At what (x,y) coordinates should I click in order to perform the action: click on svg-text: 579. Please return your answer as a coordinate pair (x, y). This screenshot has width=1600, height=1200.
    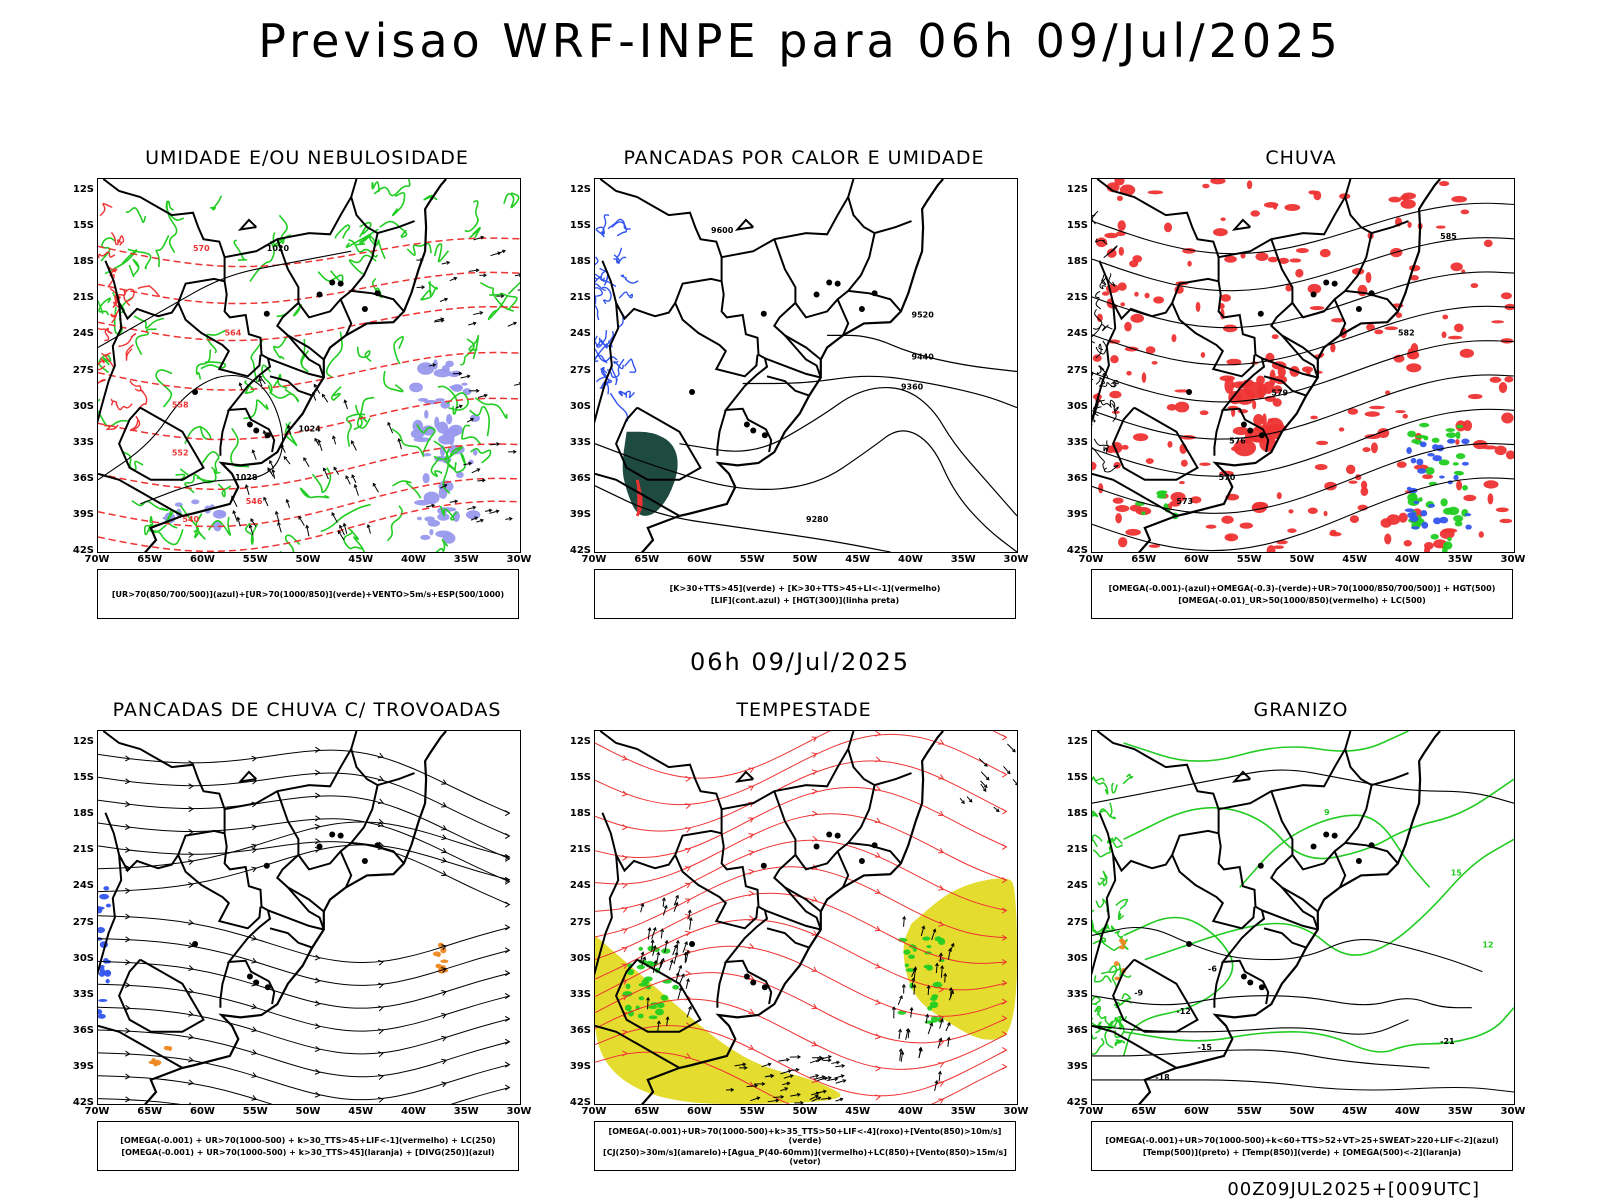
    Looking at the image, I should click on (1279, 393).